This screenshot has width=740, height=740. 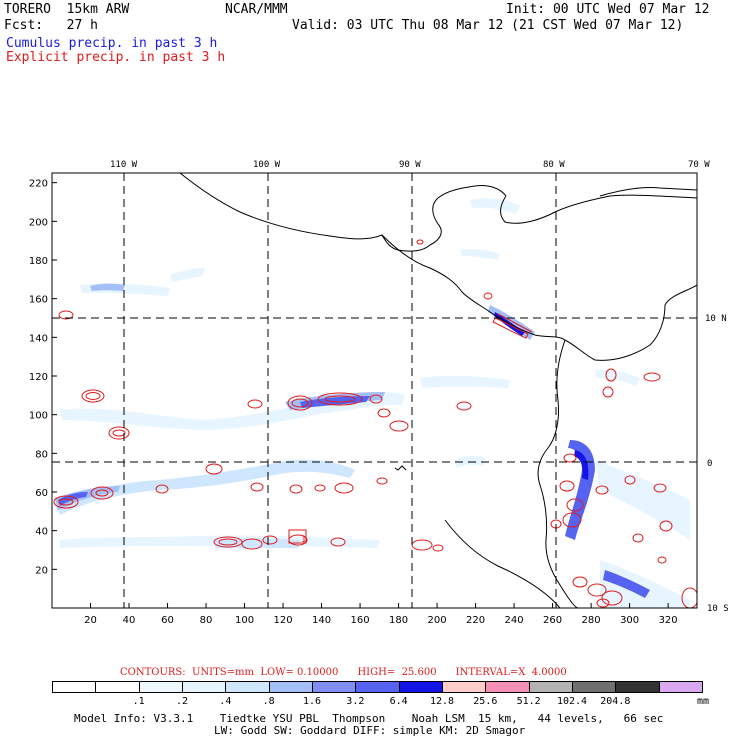 What do you see at coordinates (703, 701) in the screenshot?
I see `legend-units: mm` at bounding box center [703, 701].